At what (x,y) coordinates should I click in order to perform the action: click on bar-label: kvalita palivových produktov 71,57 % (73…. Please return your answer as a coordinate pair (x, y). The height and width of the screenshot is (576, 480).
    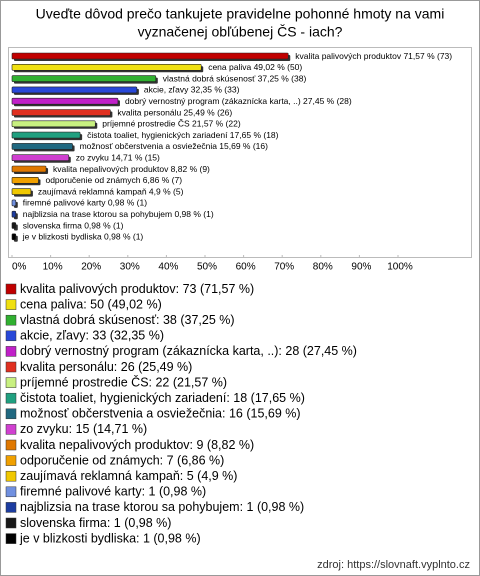
    Looking at the image, I should click on (373, 56).